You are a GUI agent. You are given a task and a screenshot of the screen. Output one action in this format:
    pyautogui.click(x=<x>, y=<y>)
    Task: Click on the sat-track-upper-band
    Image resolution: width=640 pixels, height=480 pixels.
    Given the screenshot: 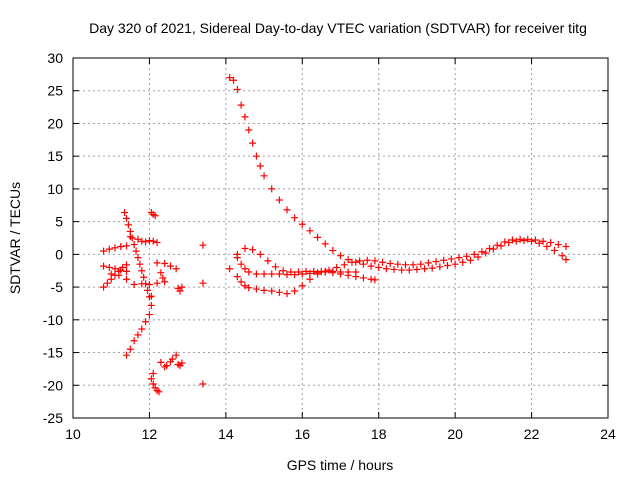 What is the action you would take?
    pyautogui.click(x=405, y=255)
    